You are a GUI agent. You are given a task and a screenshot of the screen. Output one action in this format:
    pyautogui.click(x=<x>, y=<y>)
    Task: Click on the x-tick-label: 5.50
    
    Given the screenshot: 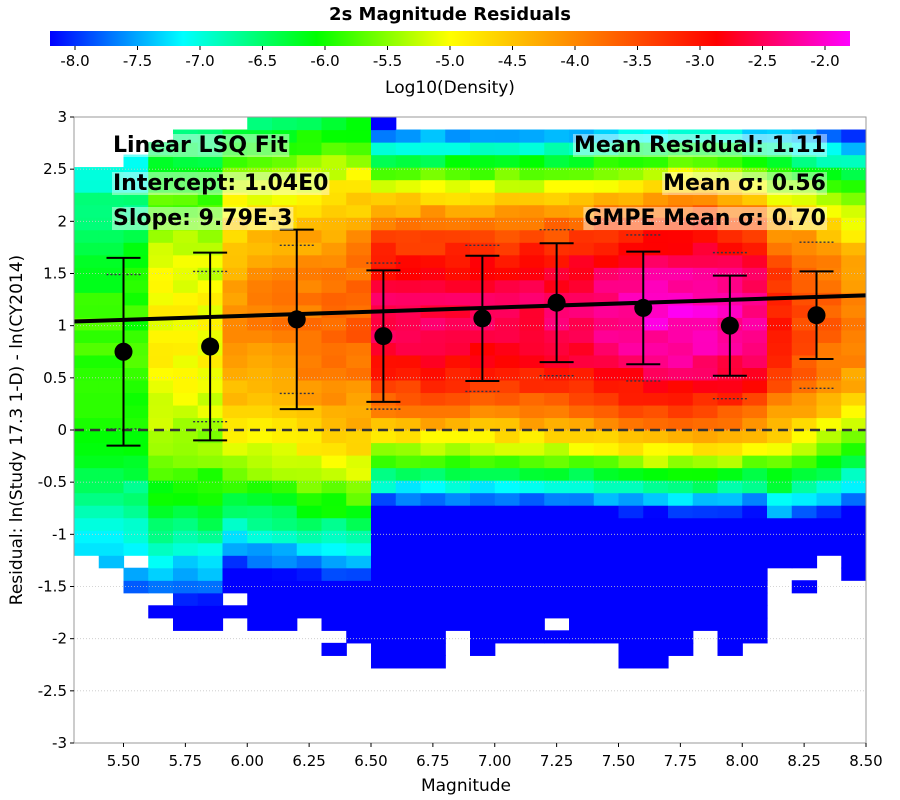 What is the action you would take?
    pyautogui.click(x=123, y=761)
    